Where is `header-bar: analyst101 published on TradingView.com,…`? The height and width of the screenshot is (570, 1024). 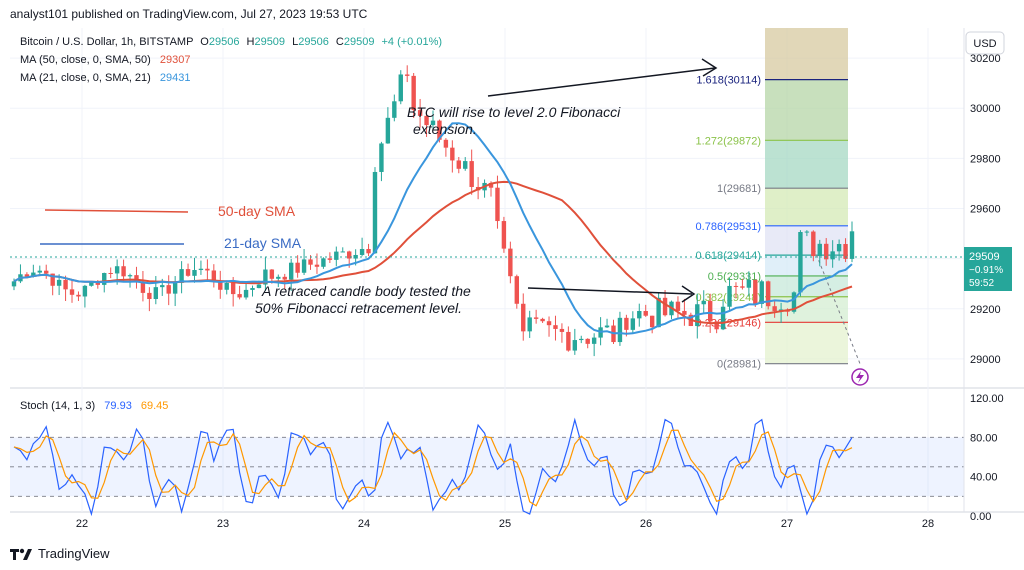
header-bar: analyst101 published on TradingView.com,… is located at coordinates (512, 14).